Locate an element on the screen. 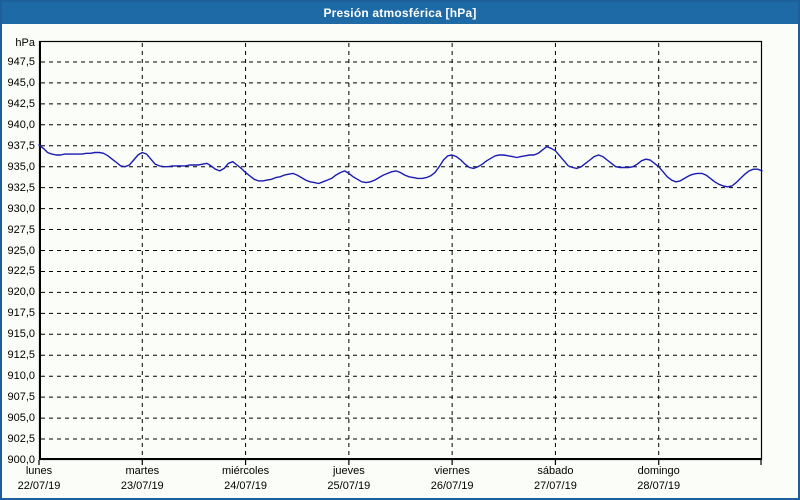 Image resolution: width=800 pixels, height=500 pixels. x-day-label: domingo 28/07/19 is located at coordinates (659, 479).